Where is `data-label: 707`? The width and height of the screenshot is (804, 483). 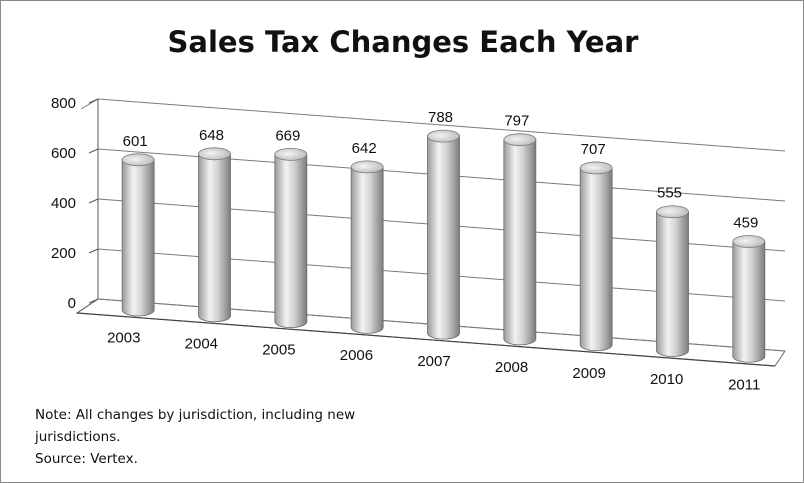
data-label: 707 is located at coordinates (593, 149).